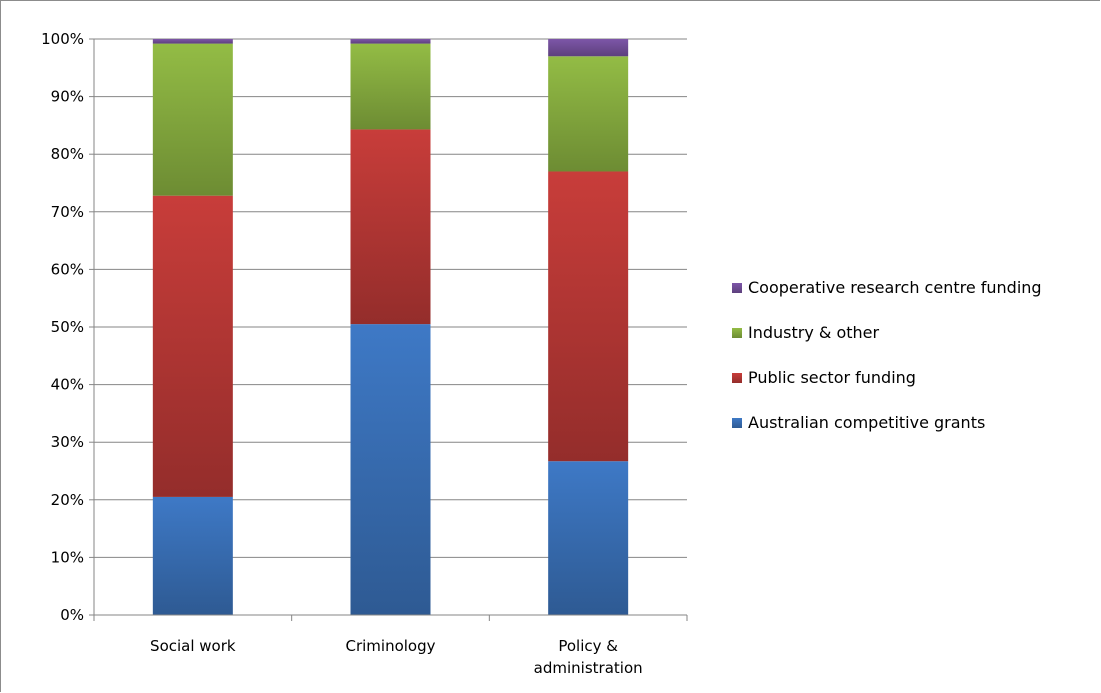 The image size is (1101, 693). What do you see at coordinates (67, 500) in the screenshot?
I see `y-tick-label: 20%` at bounding box center [67, 500].